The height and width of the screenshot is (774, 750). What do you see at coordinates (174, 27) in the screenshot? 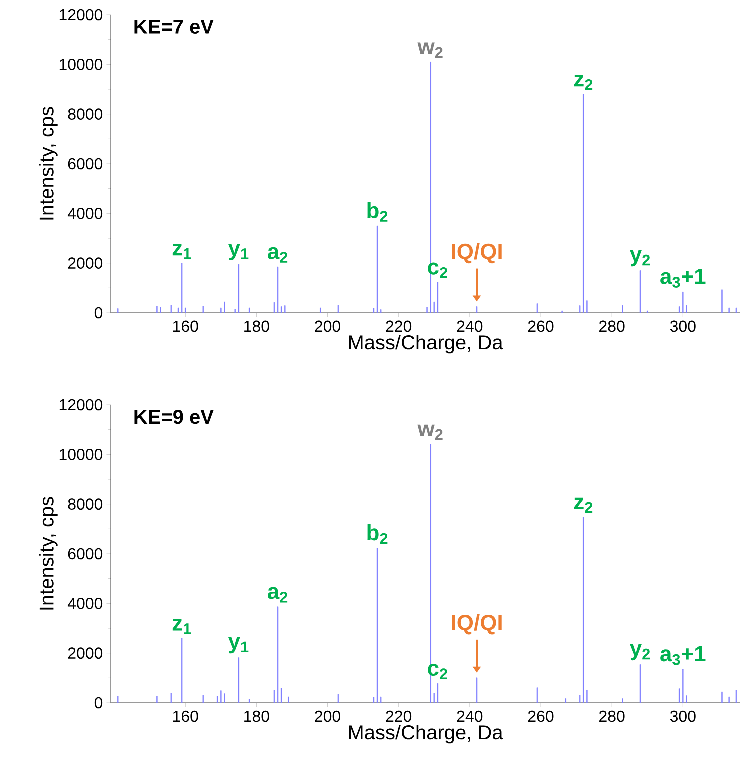
I see `chart-title: KE=7 eV` at bounding box center [174, 27].